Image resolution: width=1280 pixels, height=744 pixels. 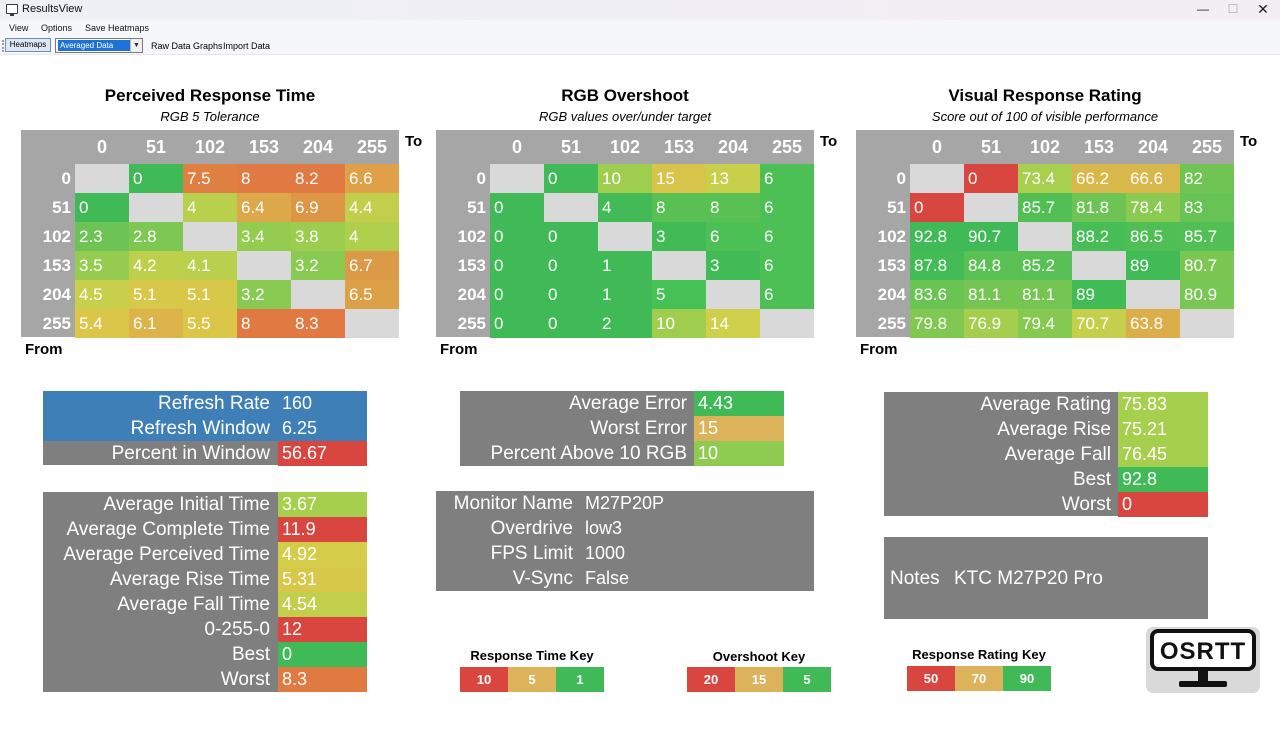 I want to click on heatmap-col-header: 102, so click(x=625, y=147).